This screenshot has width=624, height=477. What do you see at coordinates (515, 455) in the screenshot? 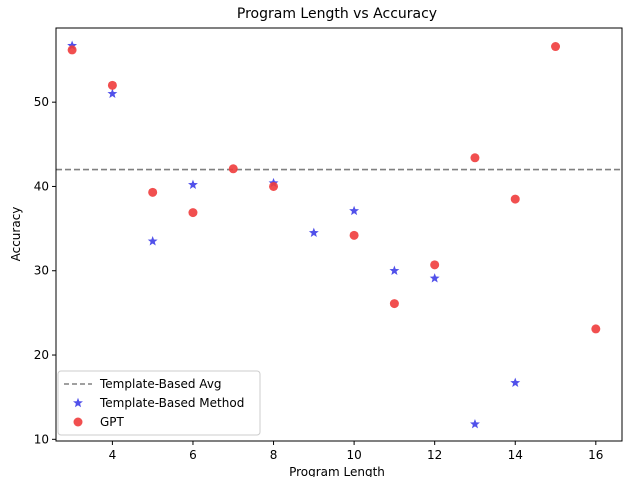
I see `x-tick-label: 14` at bounding box center [515, 455].